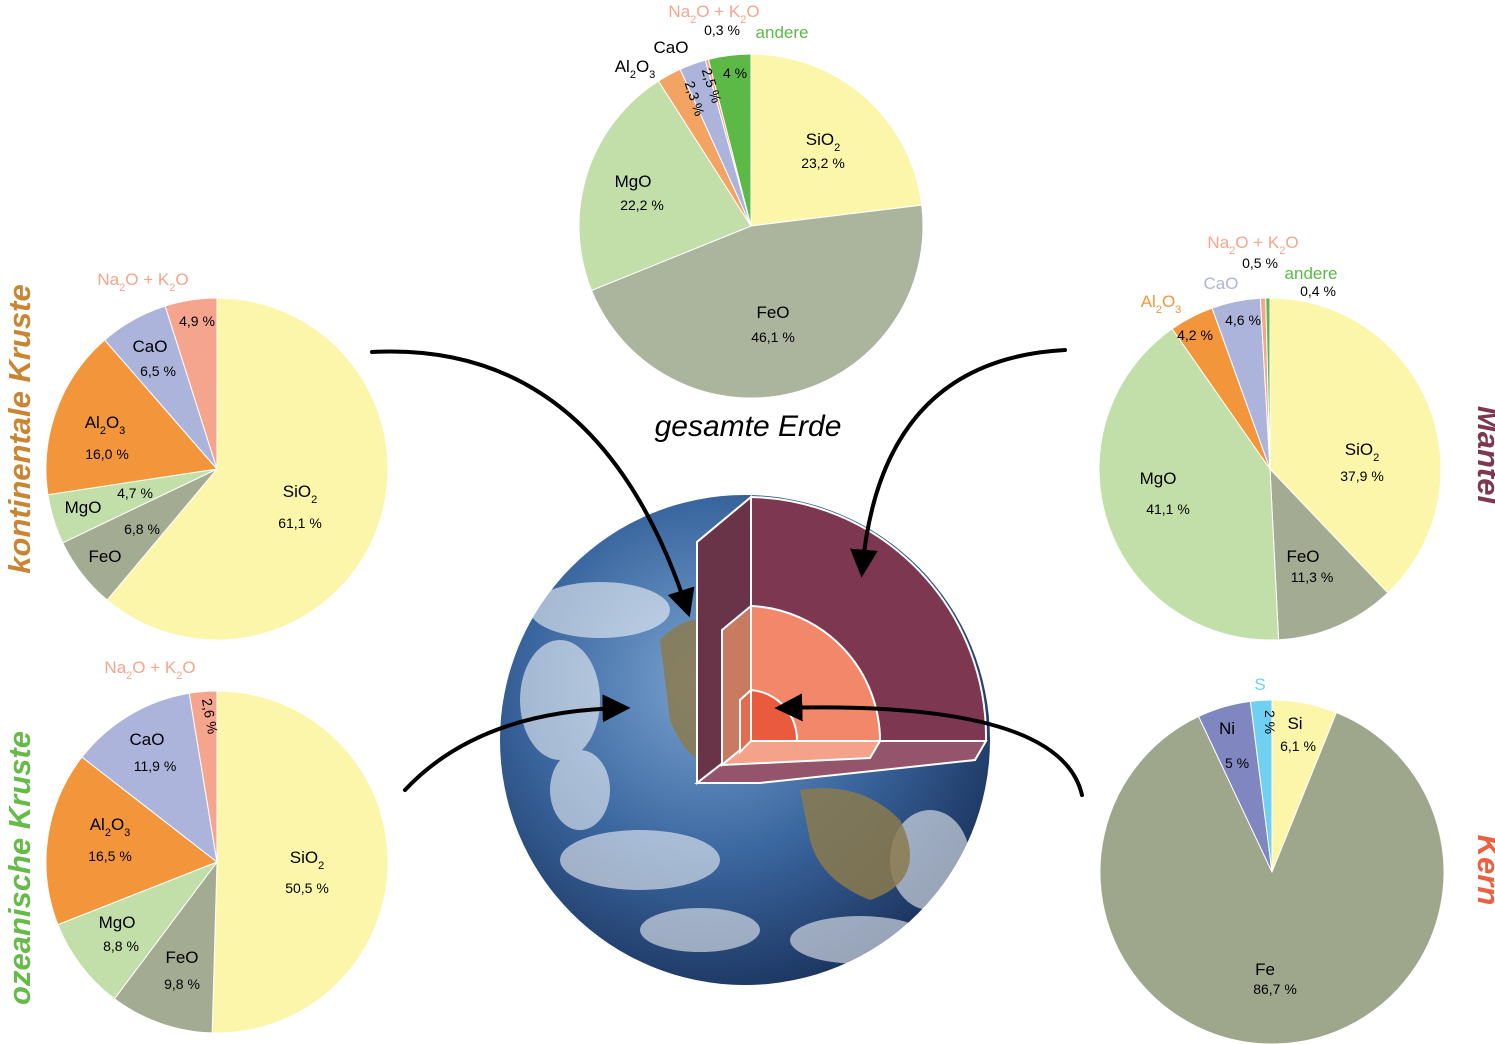 The image size is (1495, 1044). What do you see at coordinates (197, 321) in the screenshot?
I see `slice-value-na2o-k2o: 4,9 %` at bounding box center [197, 321].